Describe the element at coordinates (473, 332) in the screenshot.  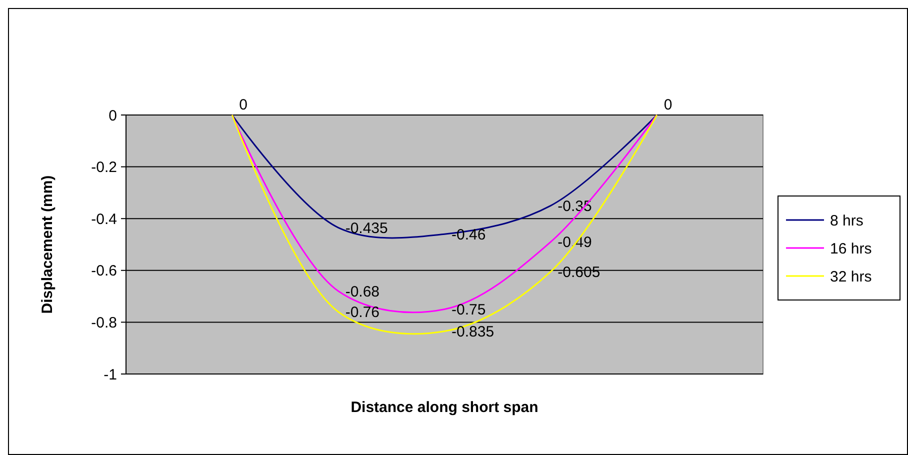
I see `data-label: -0.835` at that location.